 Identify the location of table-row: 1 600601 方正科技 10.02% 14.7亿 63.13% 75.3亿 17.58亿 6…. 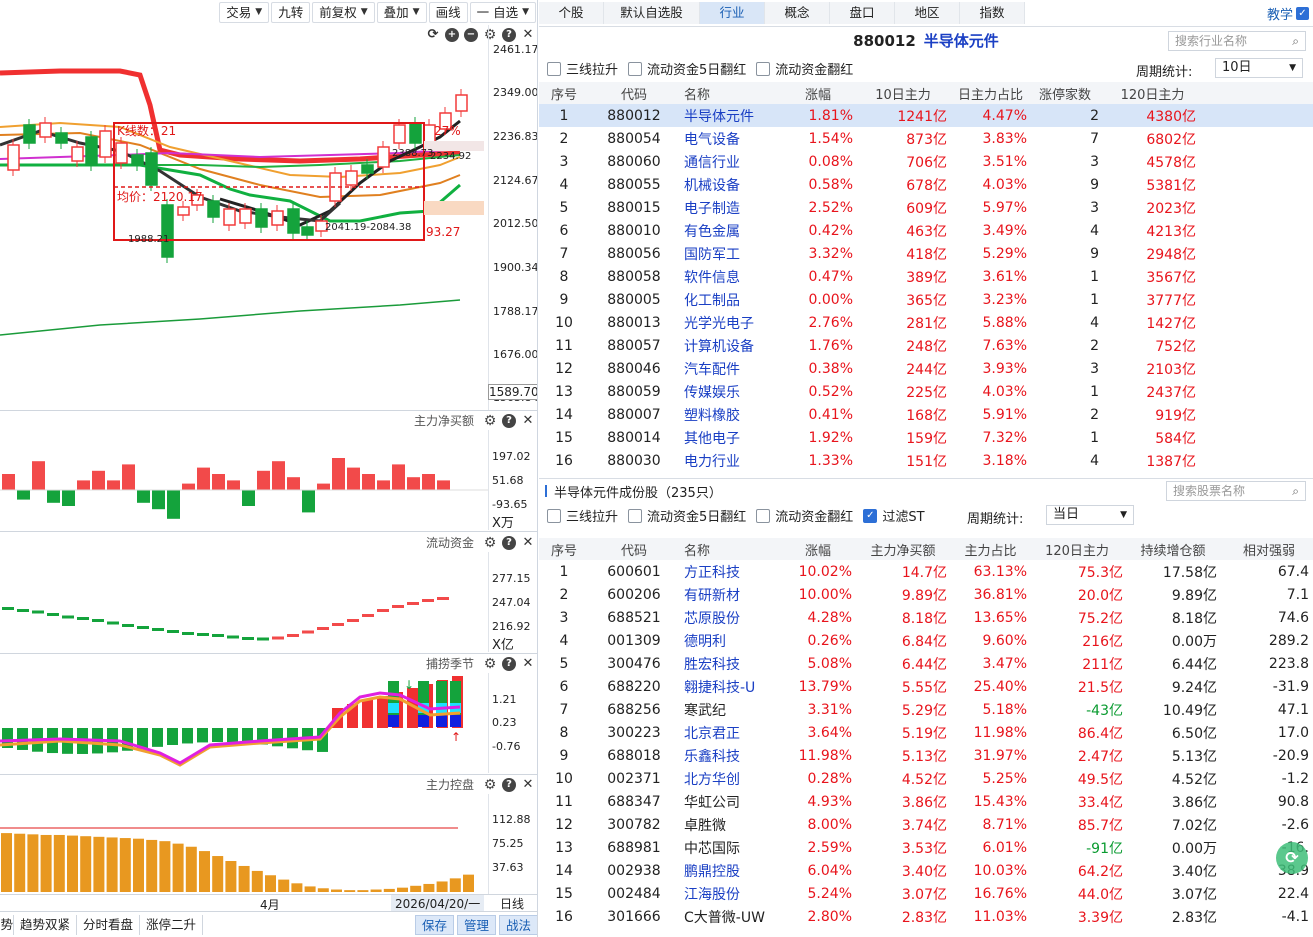
(926, 571).